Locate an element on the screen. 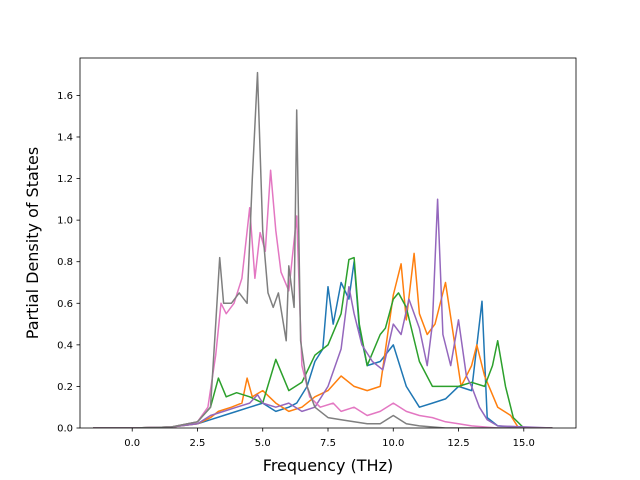 The width and height of the screenshot is (640, 480). y-tick-label: 1.0 is located at coordinates (65, 221).